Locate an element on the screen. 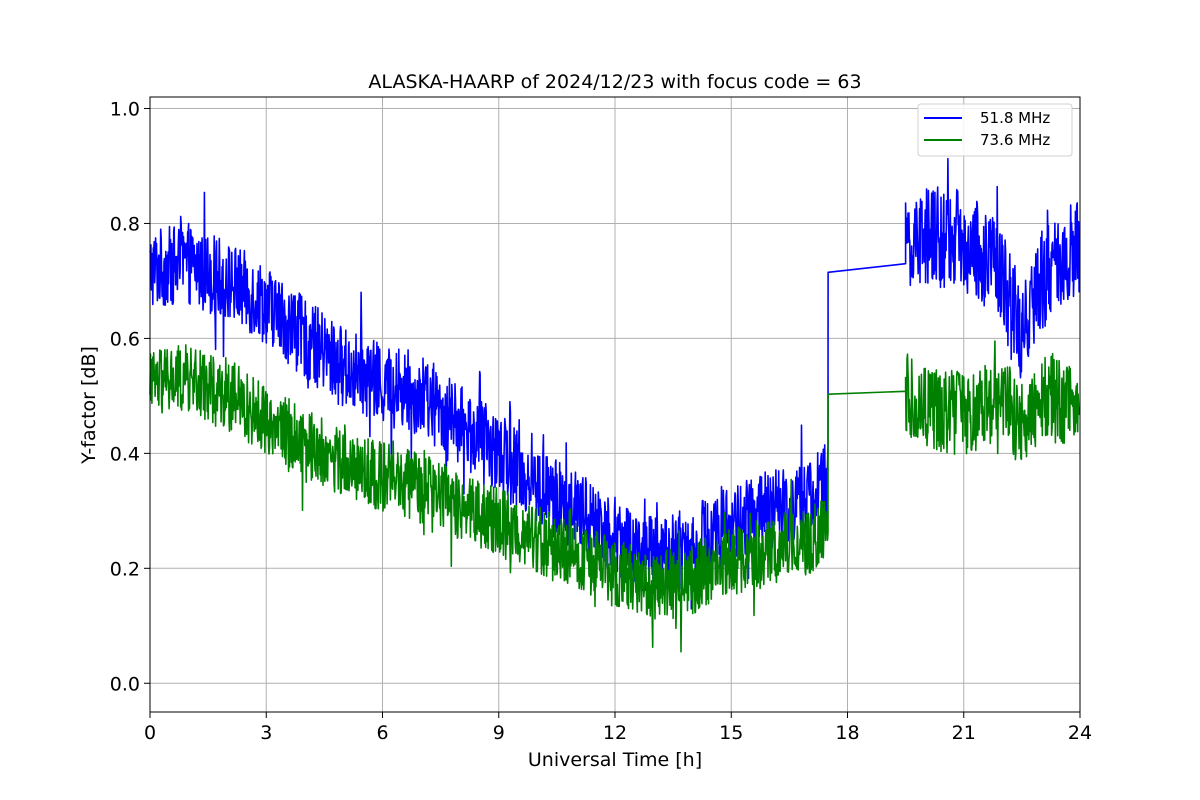 This screenshot has width=1200, height=800. x-axis: 0 3 6 9 12 15 18 21 24 is located at coordinates (618, 728).